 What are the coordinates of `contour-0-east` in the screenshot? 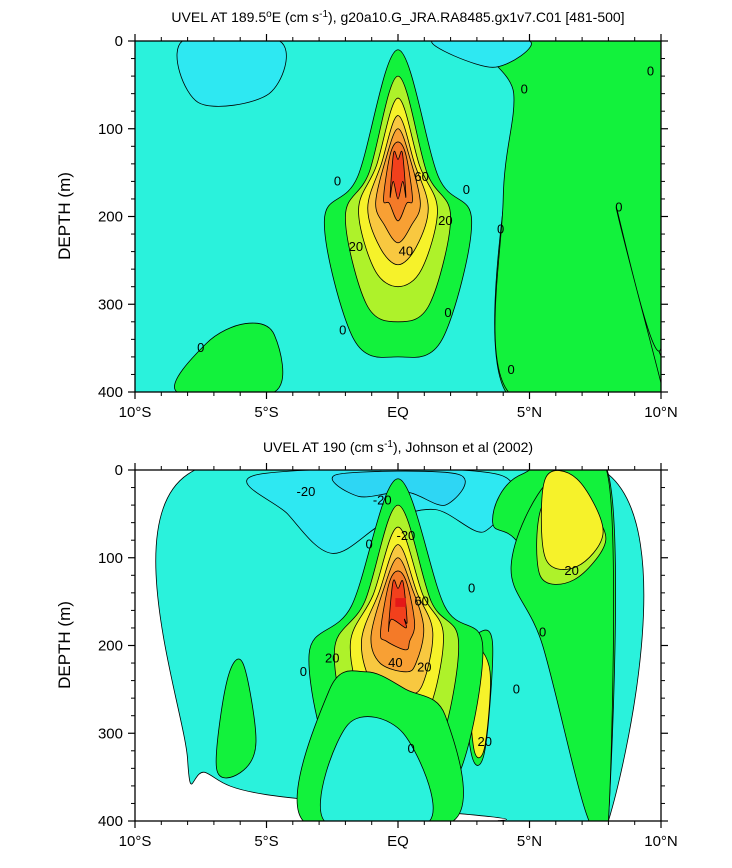 It's located at (571, 216).